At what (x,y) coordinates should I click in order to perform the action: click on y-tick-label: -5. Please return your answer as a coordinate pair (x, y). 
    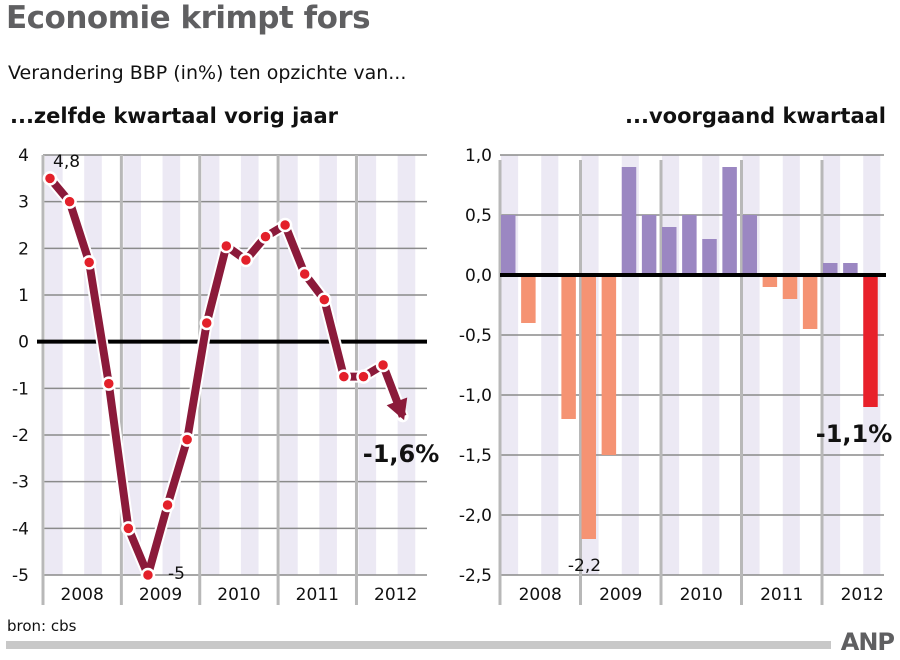
    Looking at the image, I should click on (20, 576).